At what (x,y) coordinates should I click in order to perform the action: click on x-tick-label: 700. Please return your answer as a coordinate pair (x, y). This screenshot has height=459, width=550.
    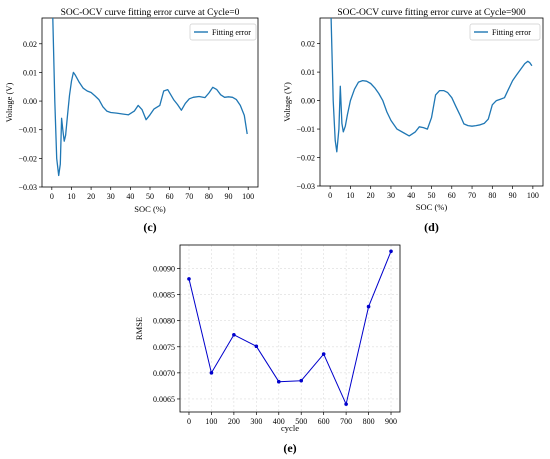
    Looking at the image, I should click on (346, 421).